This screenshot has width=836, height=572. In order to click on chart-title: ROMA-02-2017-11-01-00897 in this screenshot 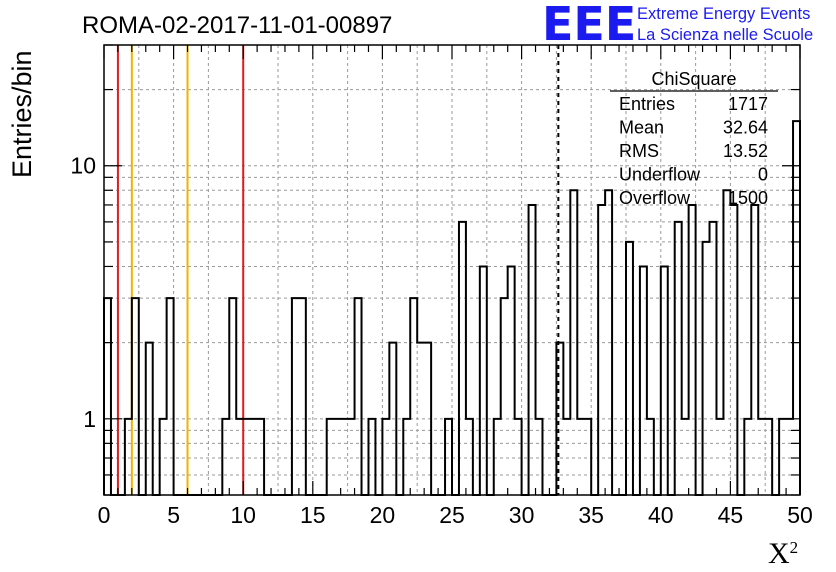, I will do `click(237, 25)`.